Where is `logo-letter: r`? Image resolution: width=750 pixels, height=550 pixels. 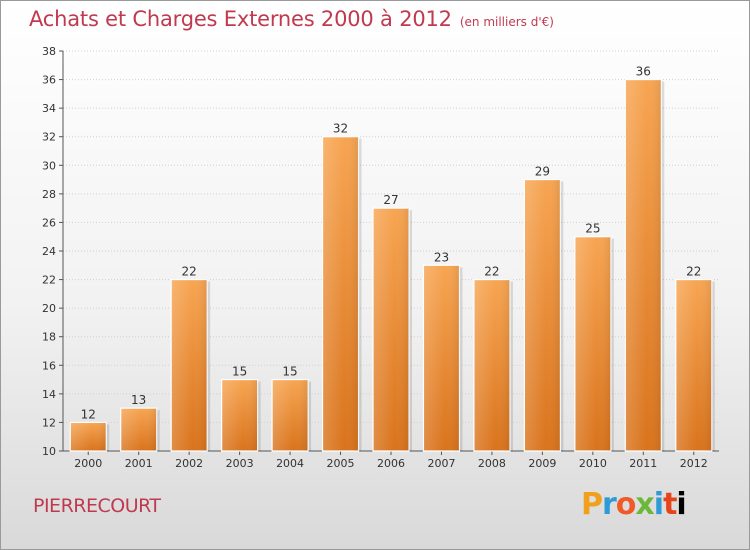
logo-letter: r is located at coordinates (609, 504).